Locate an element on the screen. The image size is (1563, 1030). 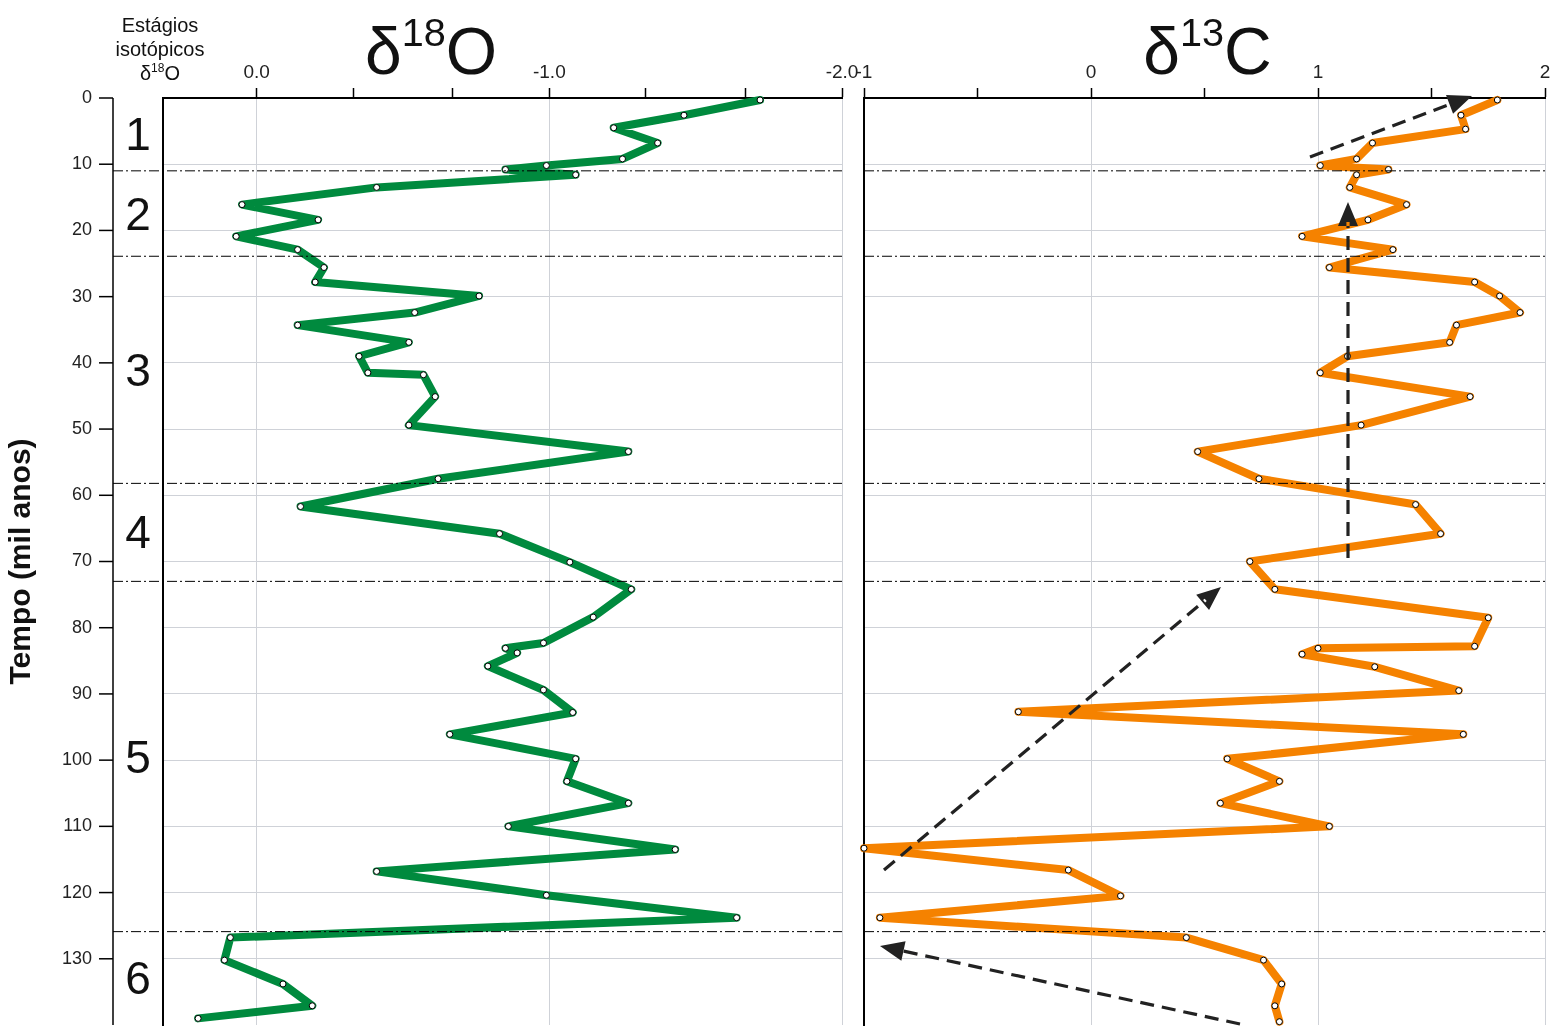
y-tick-label: 80 is located at coordinates (81, 626).